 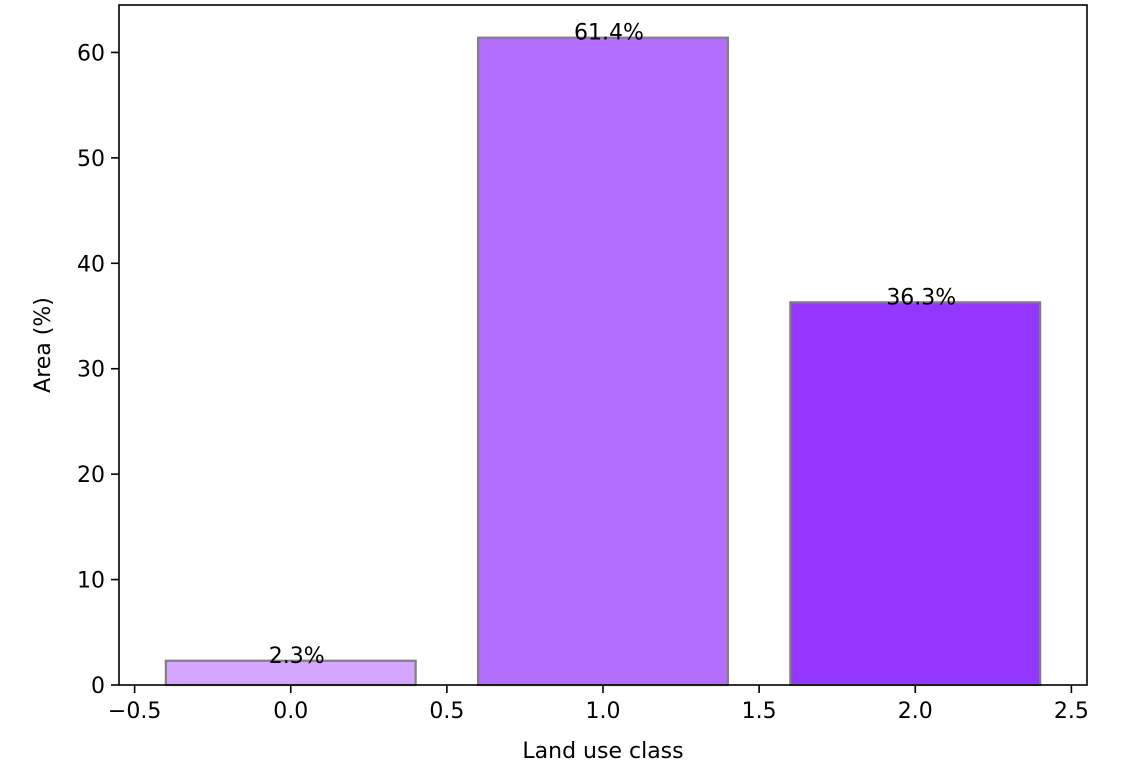 I want to click on y-axis: 0 10 20 30 40 50 60, so click(x=98, y=370).